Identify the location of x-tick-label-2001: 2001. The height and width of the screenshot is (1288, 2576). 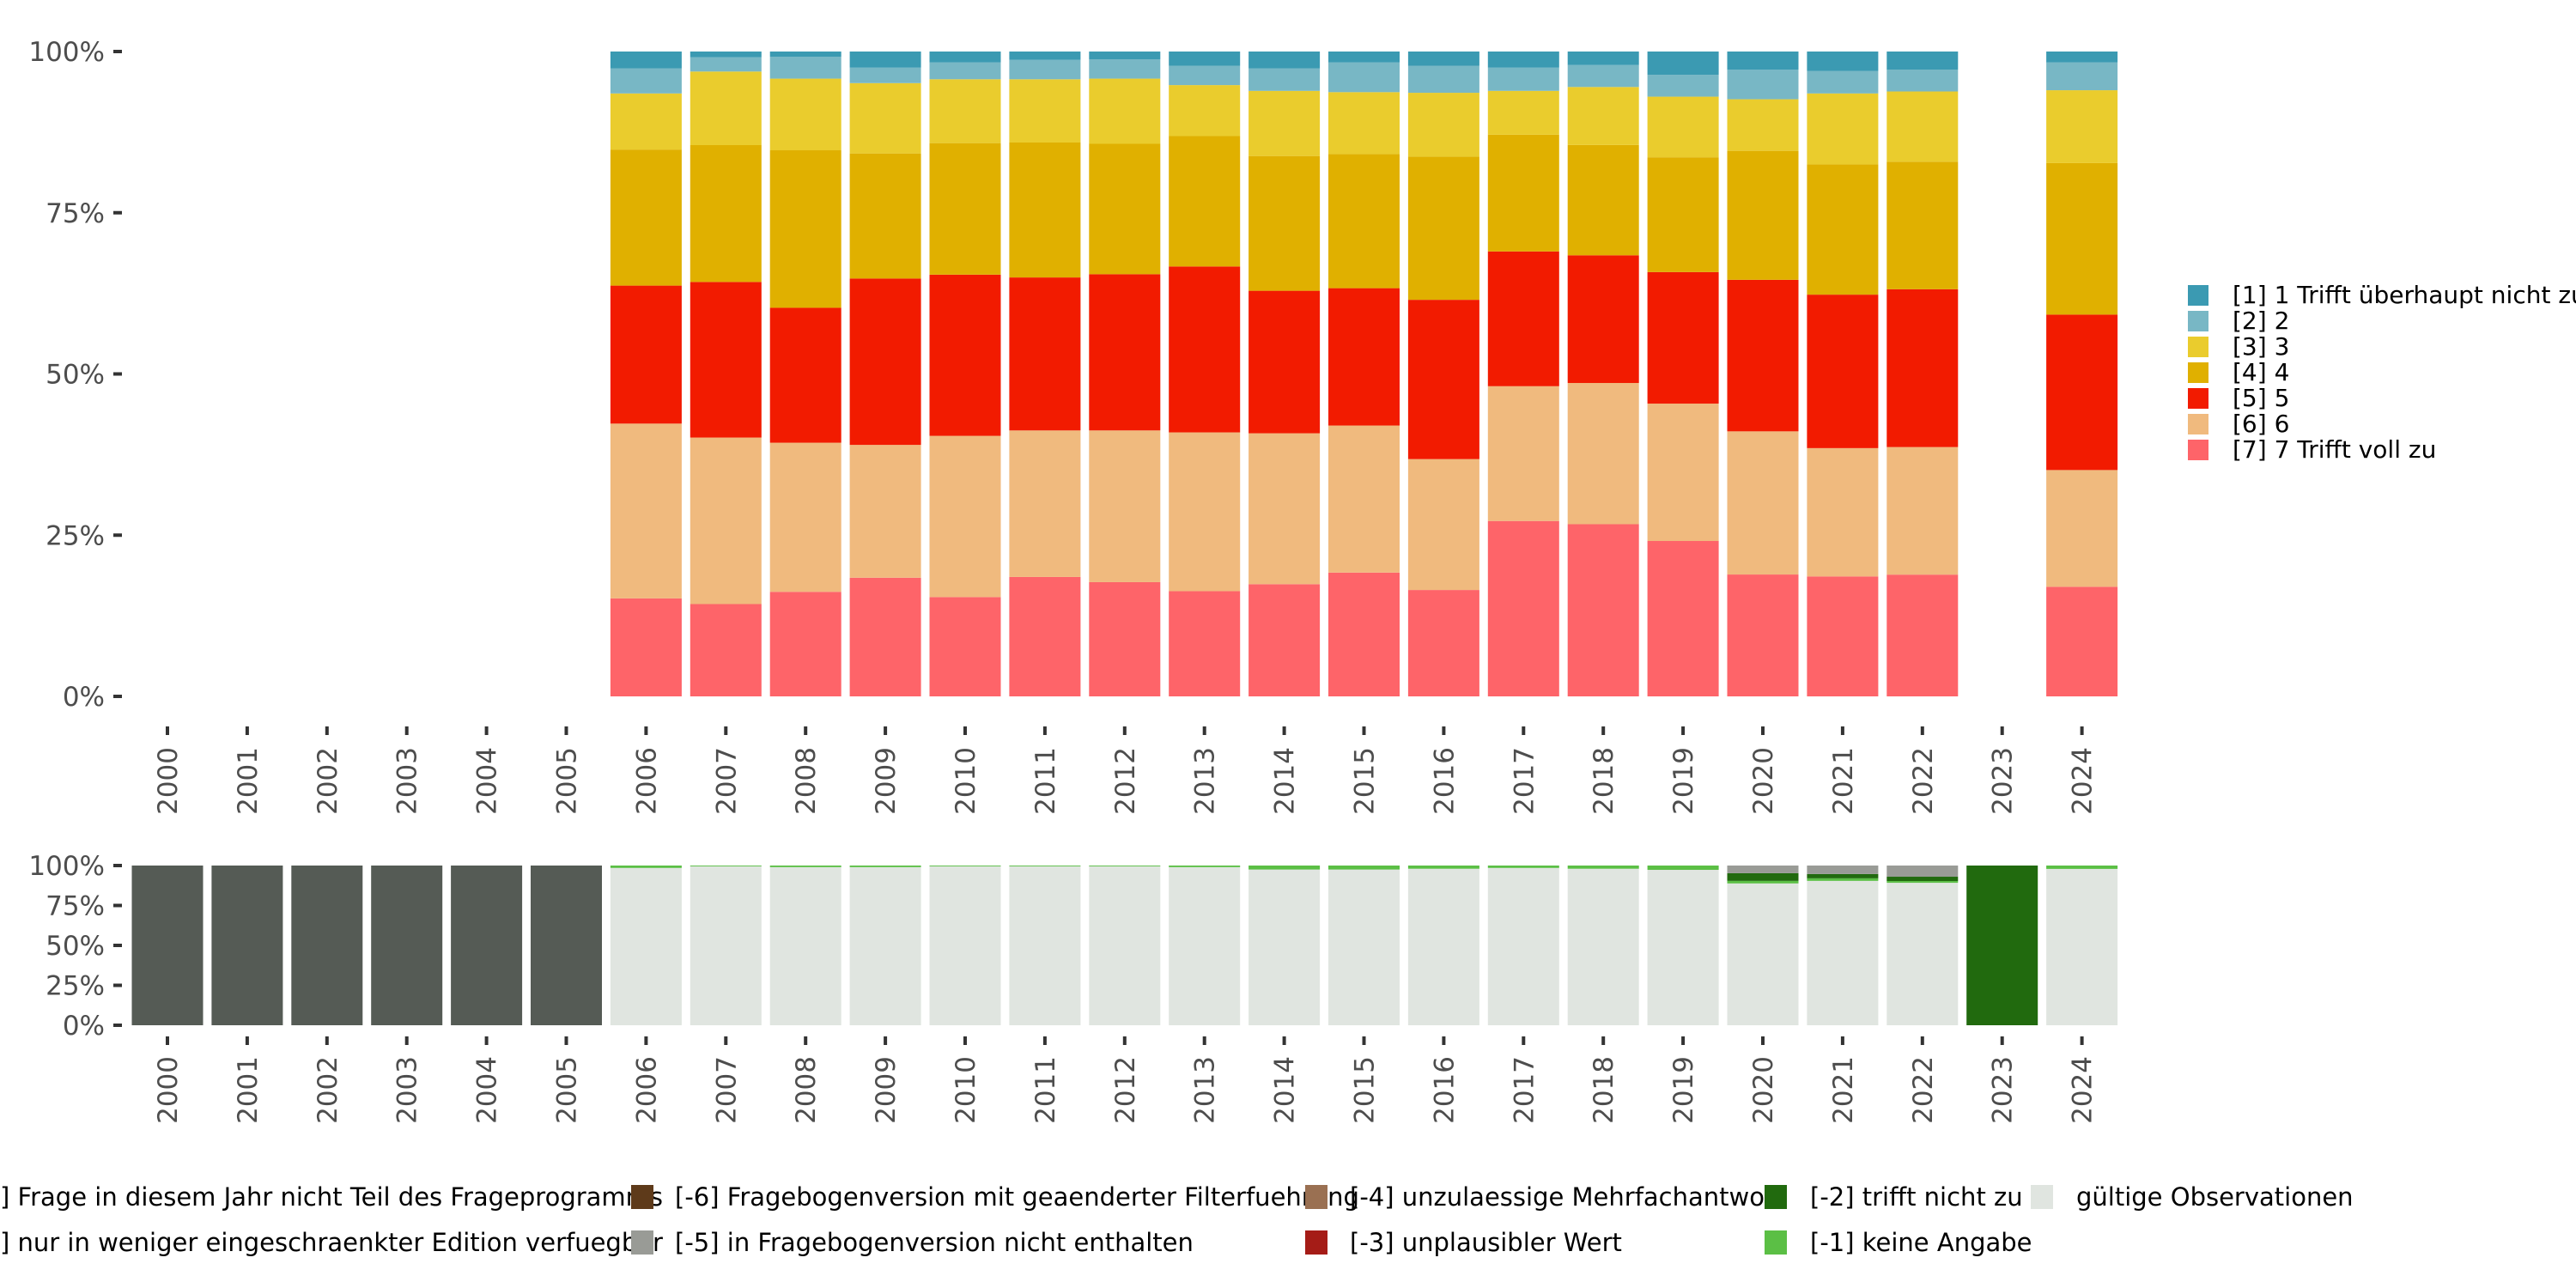
(249, 781).